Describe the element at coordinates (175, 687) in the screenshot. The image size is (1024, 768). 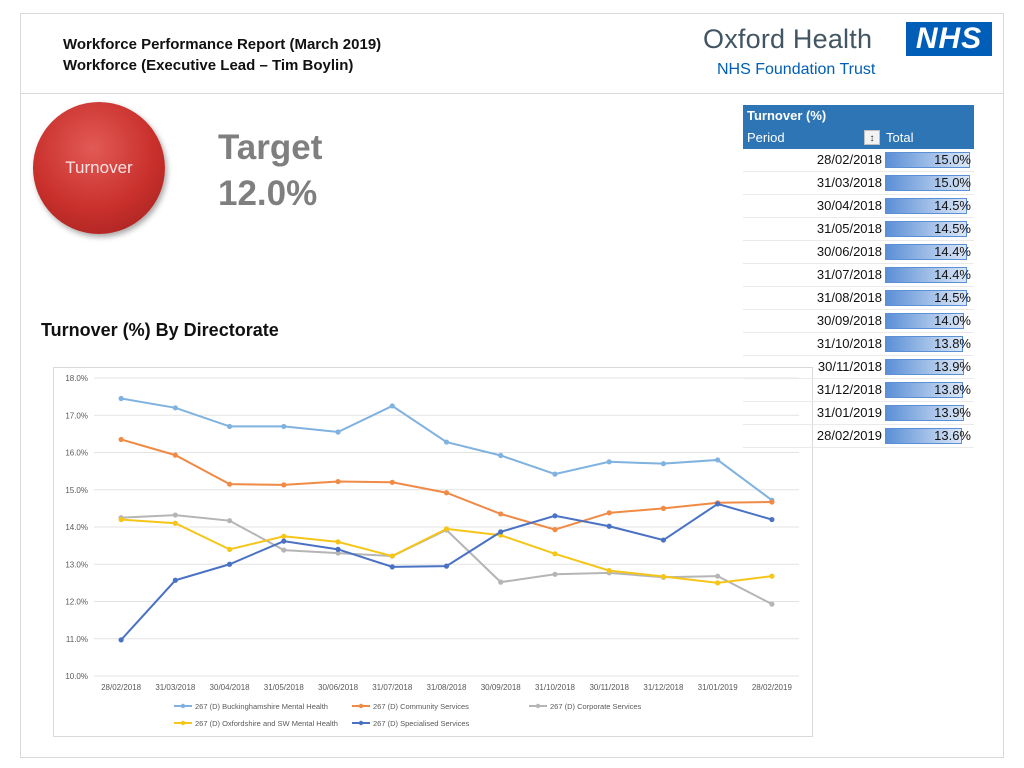
I see `x-tick-label: 31/03/2018` at that location.